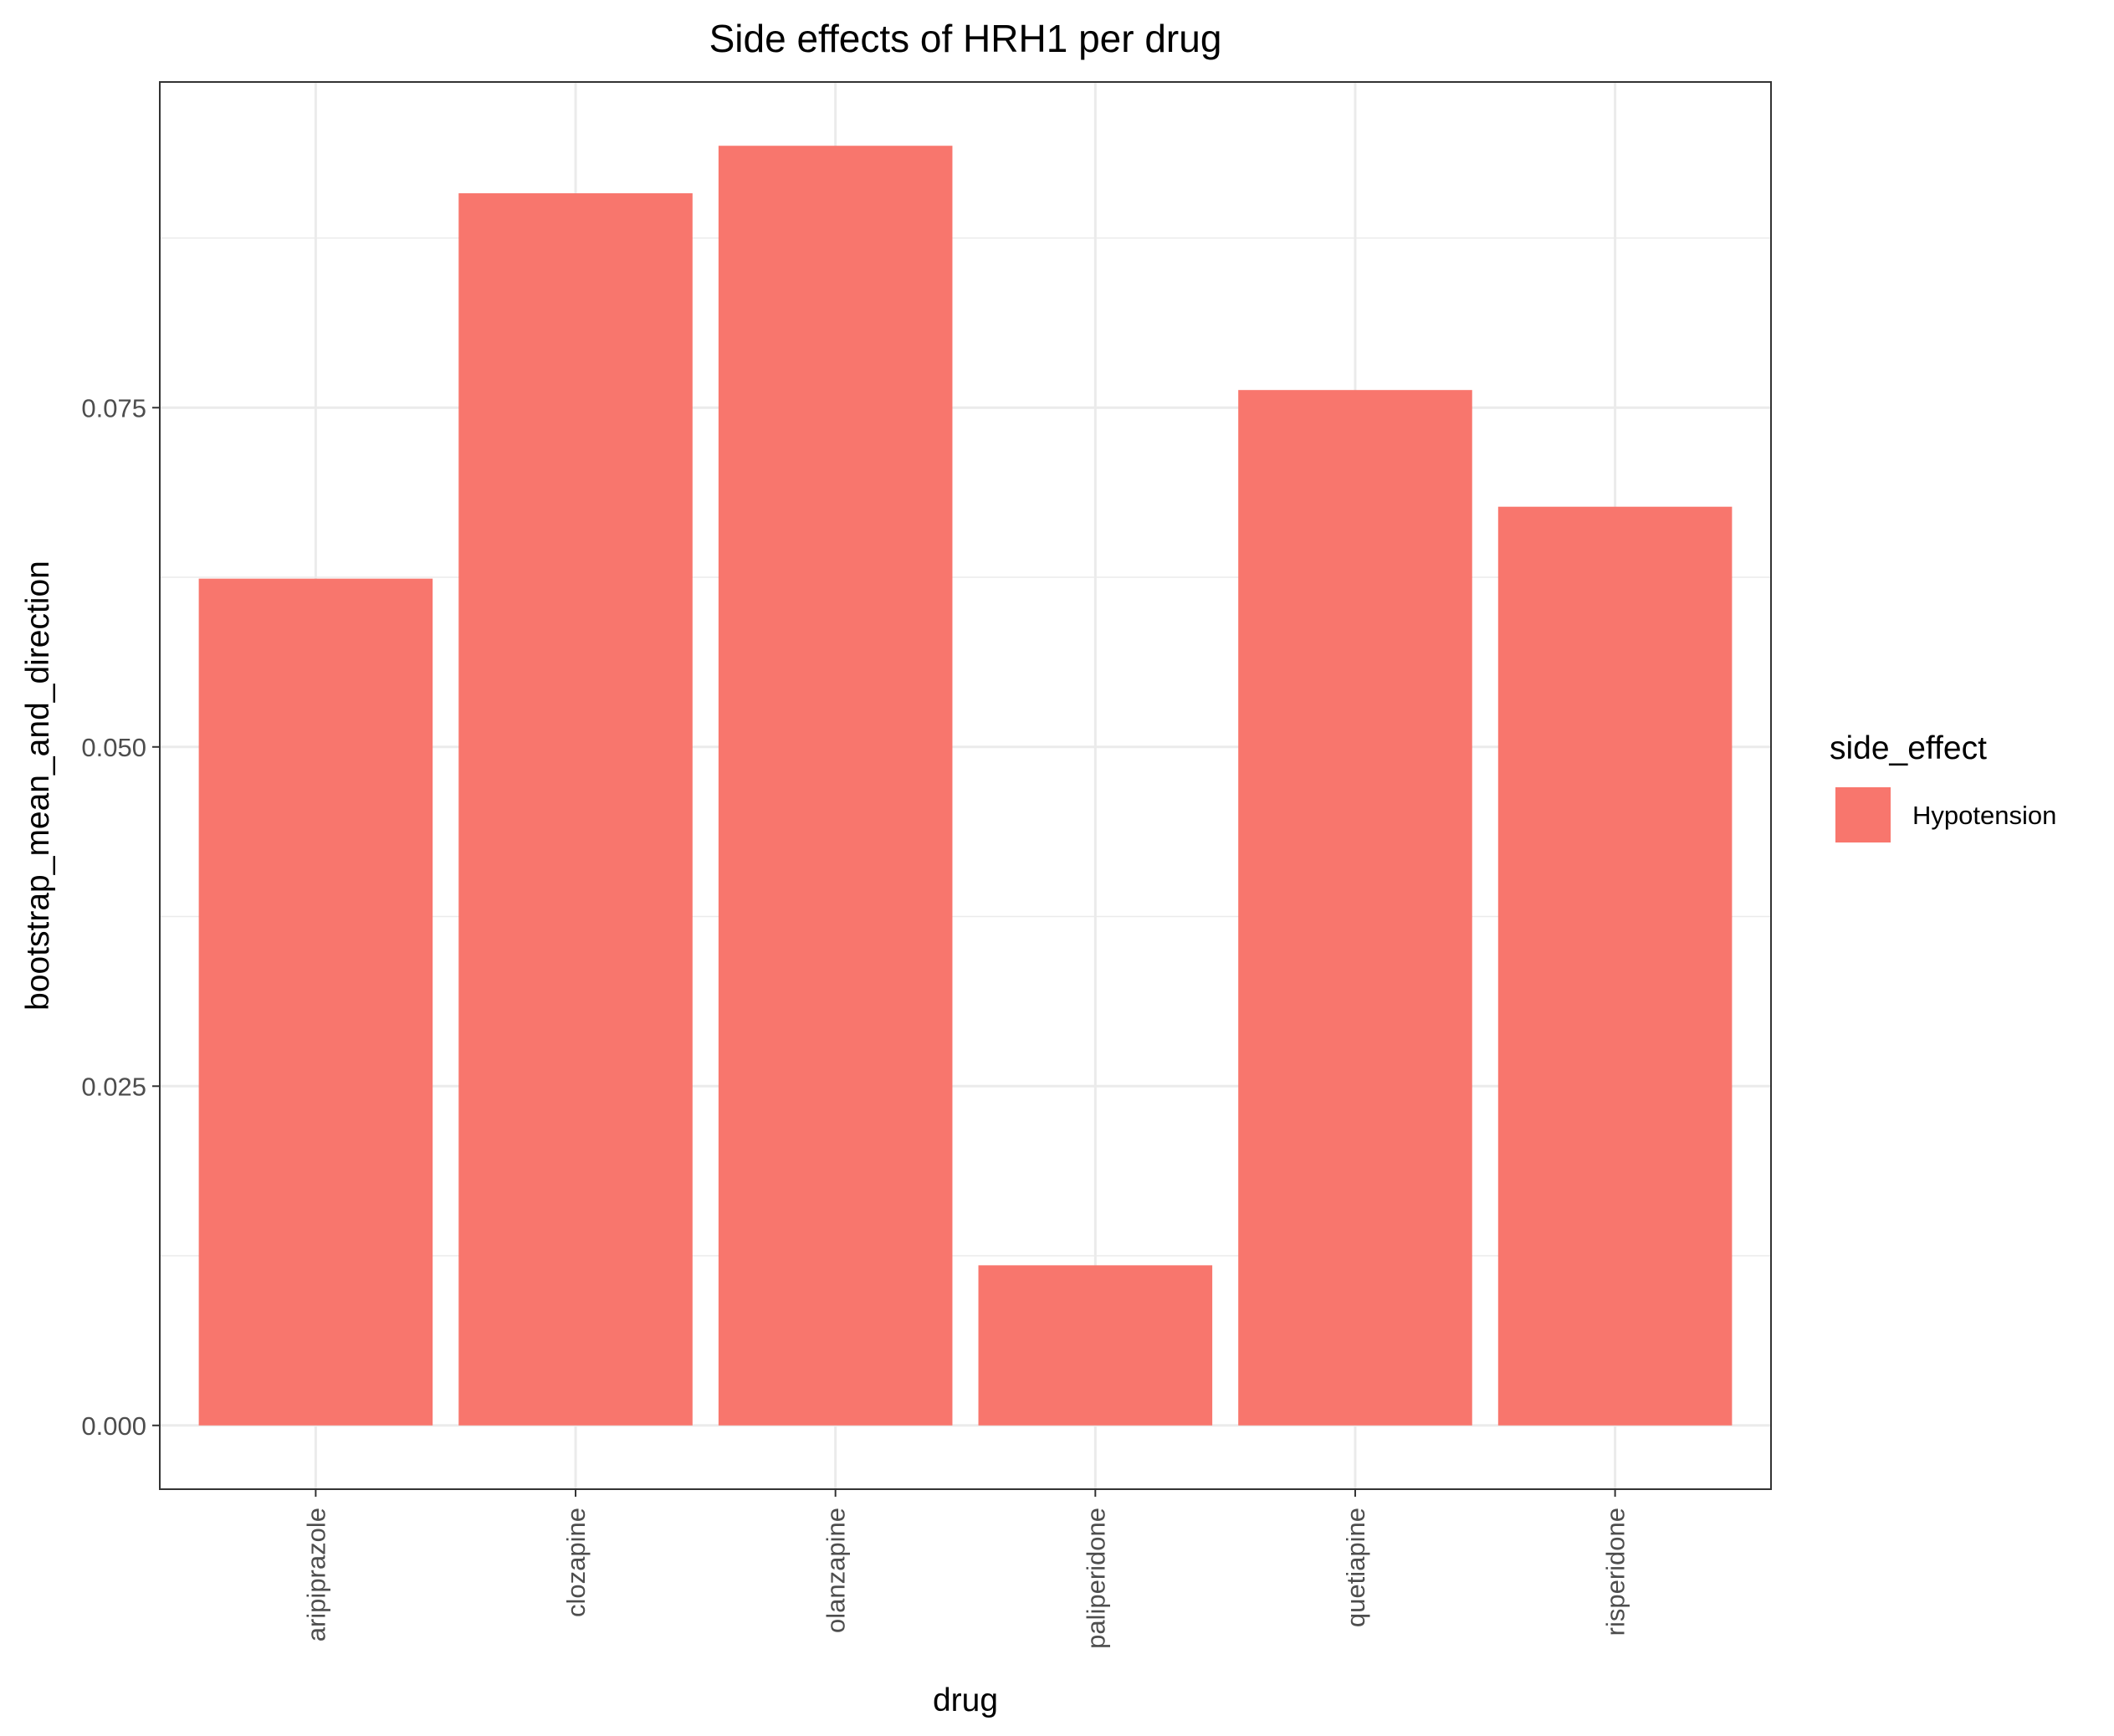 This screenshot has height=1736, width=2114. What do you see at coordinates (1355, 908) in the screenshot?
I see `bar-quetiapine` at bounding box center [1355, 908].